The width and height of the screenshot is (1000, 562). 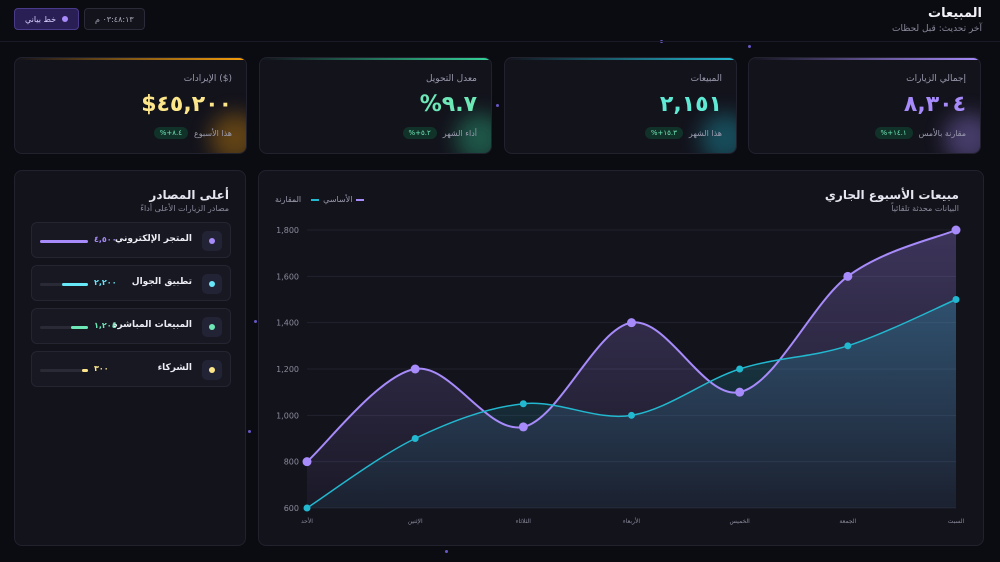 I want to click on stat-change-badge: %+٨.٤, so click(x=170, y=133).